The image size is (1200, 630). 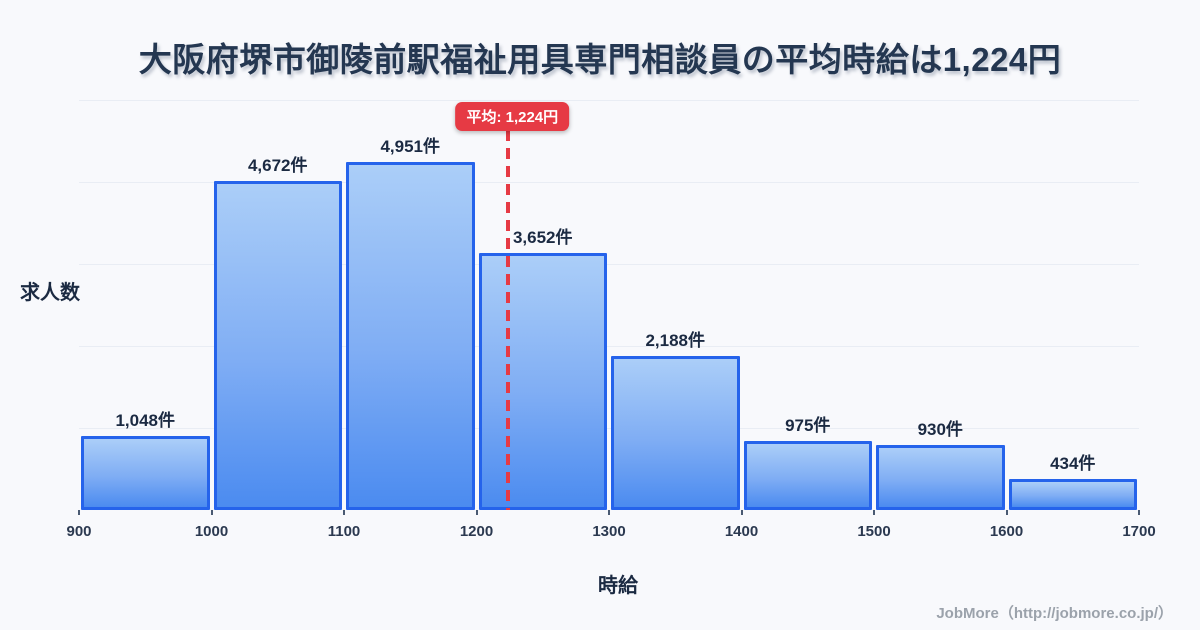 What do you see at coordinates (344, 531) in the screenshot?
I see `x-tick-label: 1100` at bounding box center [344, 531].